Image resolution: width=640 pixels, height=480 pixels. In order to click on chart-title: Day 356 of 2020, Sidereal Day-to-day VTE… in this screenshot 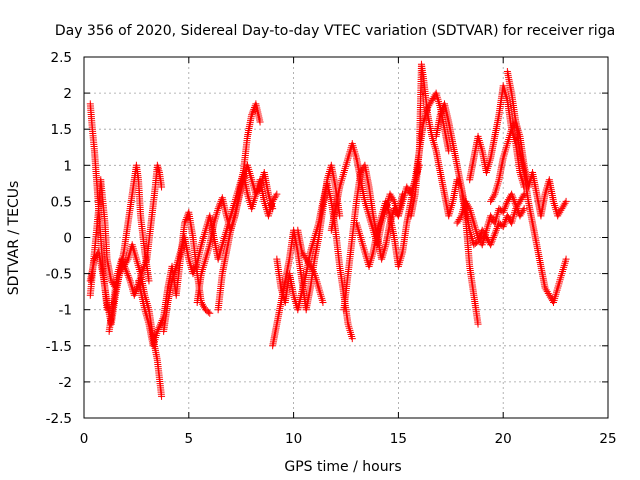, I will do `click(335, 31)`.